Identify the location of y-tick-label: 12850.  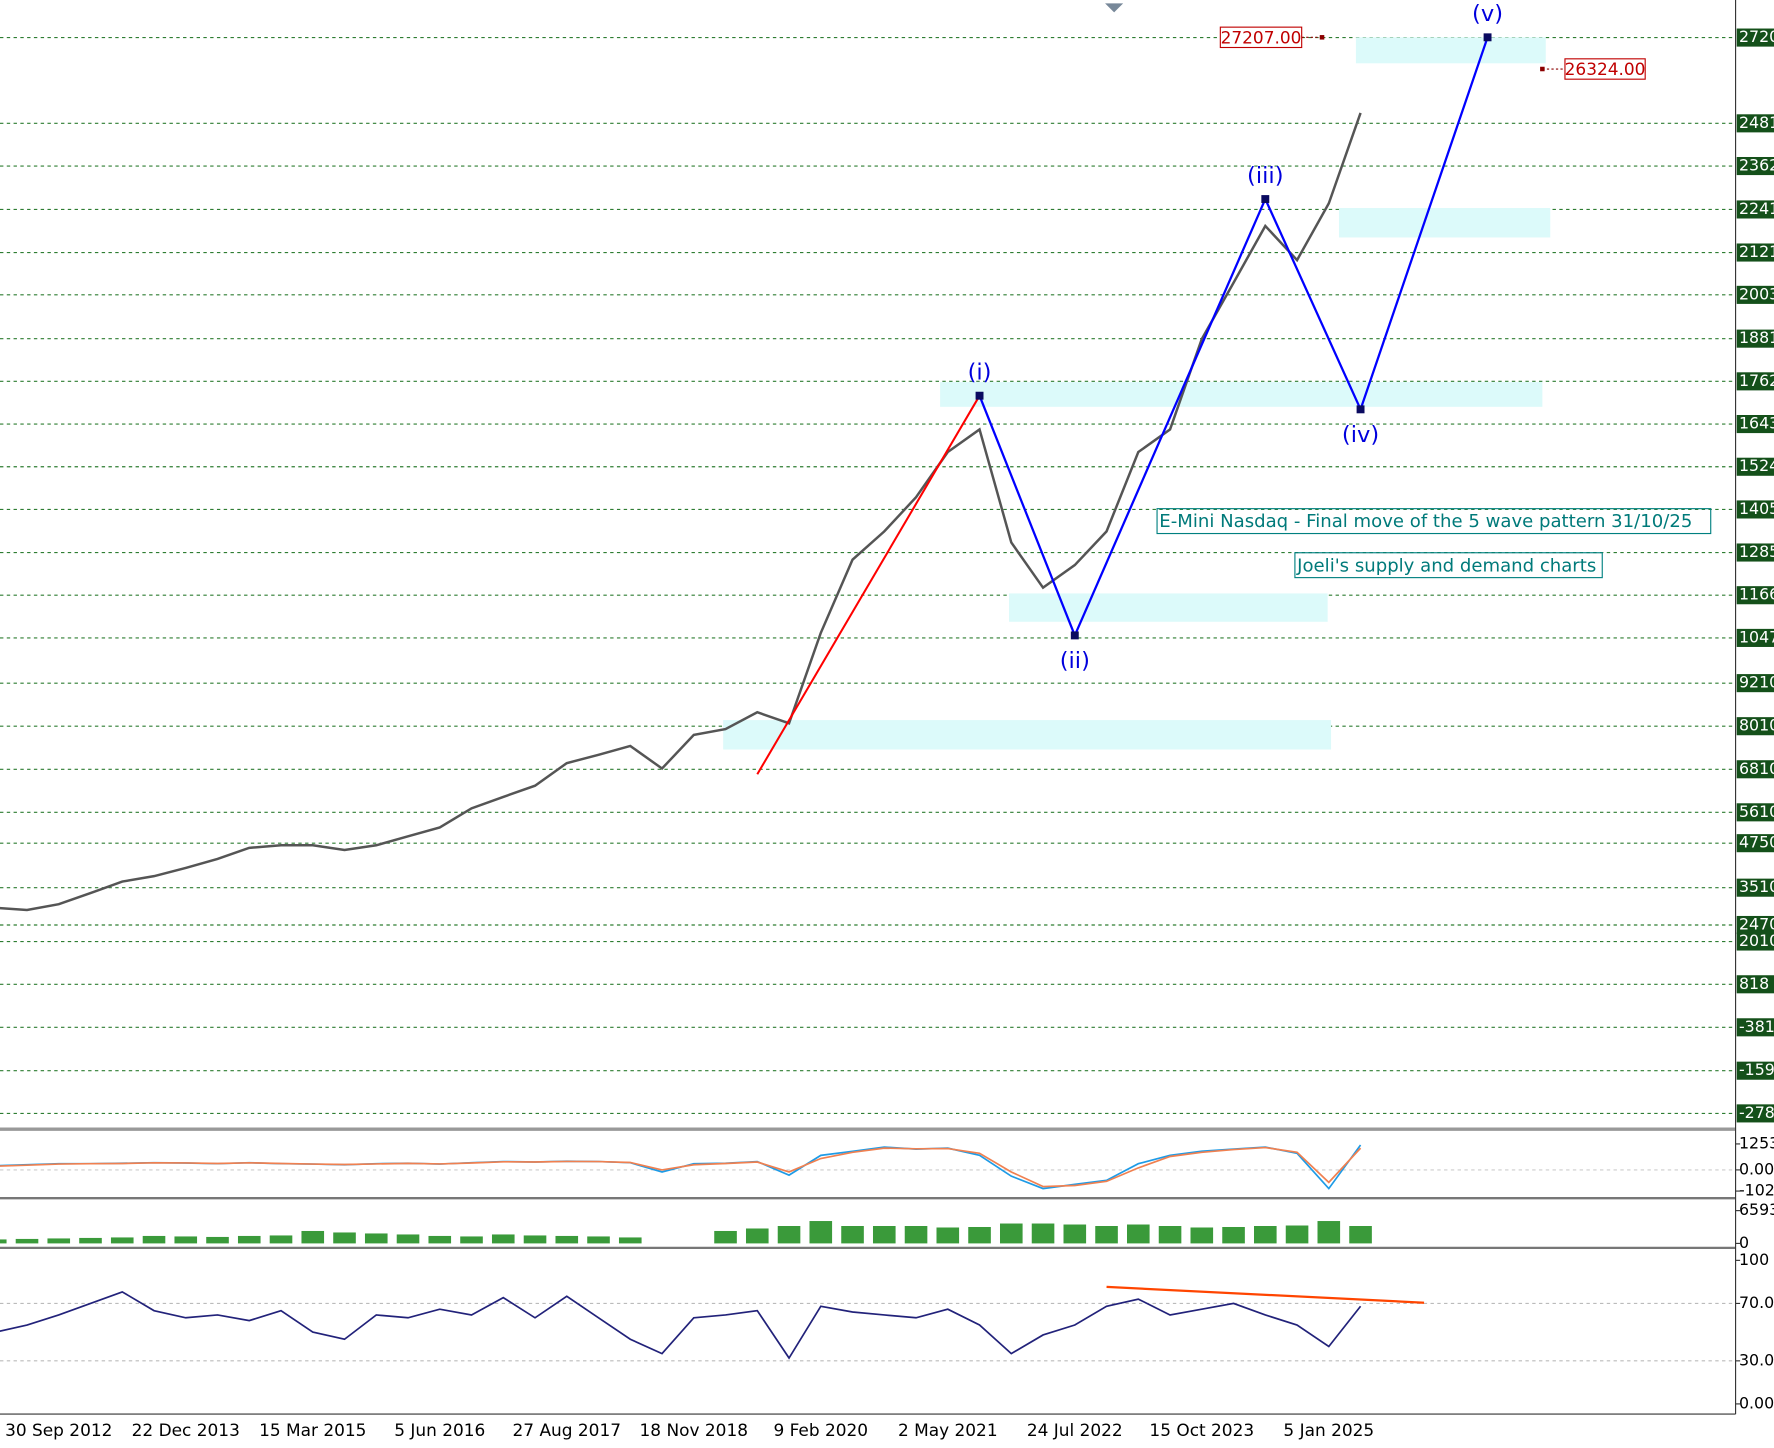
(1756, 551).